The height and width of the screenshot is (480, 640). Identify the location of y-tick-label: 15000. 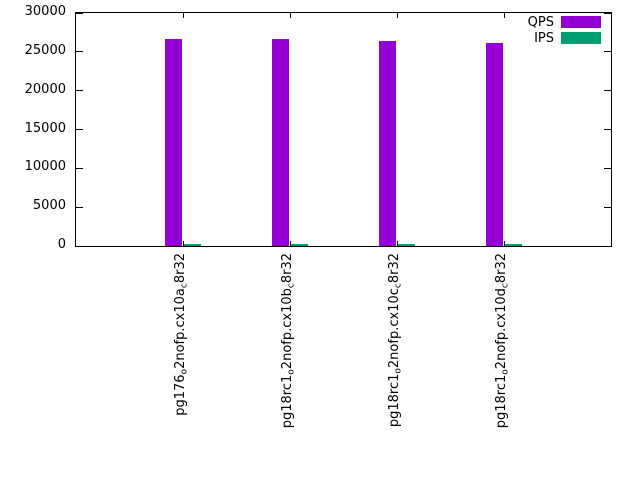
(45, 128).